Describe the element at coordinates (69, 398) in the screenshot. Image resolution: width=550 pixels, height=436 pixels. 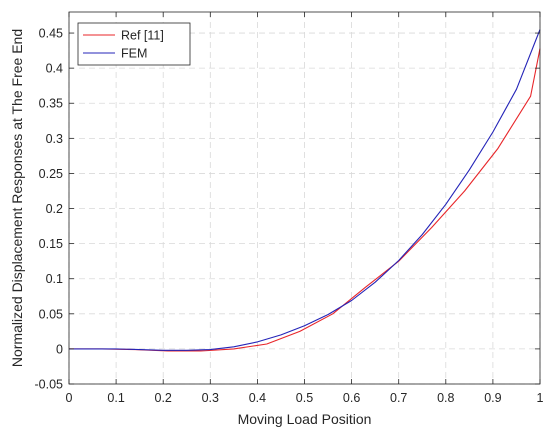
I see `x-tick-label: 0` at that location.